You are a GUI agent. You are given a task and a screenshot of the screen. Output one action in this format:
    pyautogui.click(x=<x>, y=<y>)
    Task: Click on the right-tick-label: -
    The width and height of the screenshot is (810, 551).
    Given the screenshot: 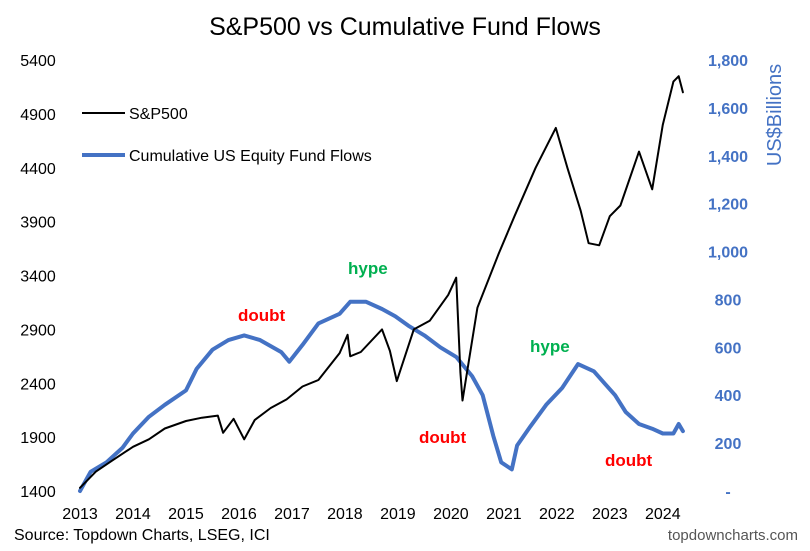 What is the action you would take?
    pyautogui.click(x=727, y=492)
    